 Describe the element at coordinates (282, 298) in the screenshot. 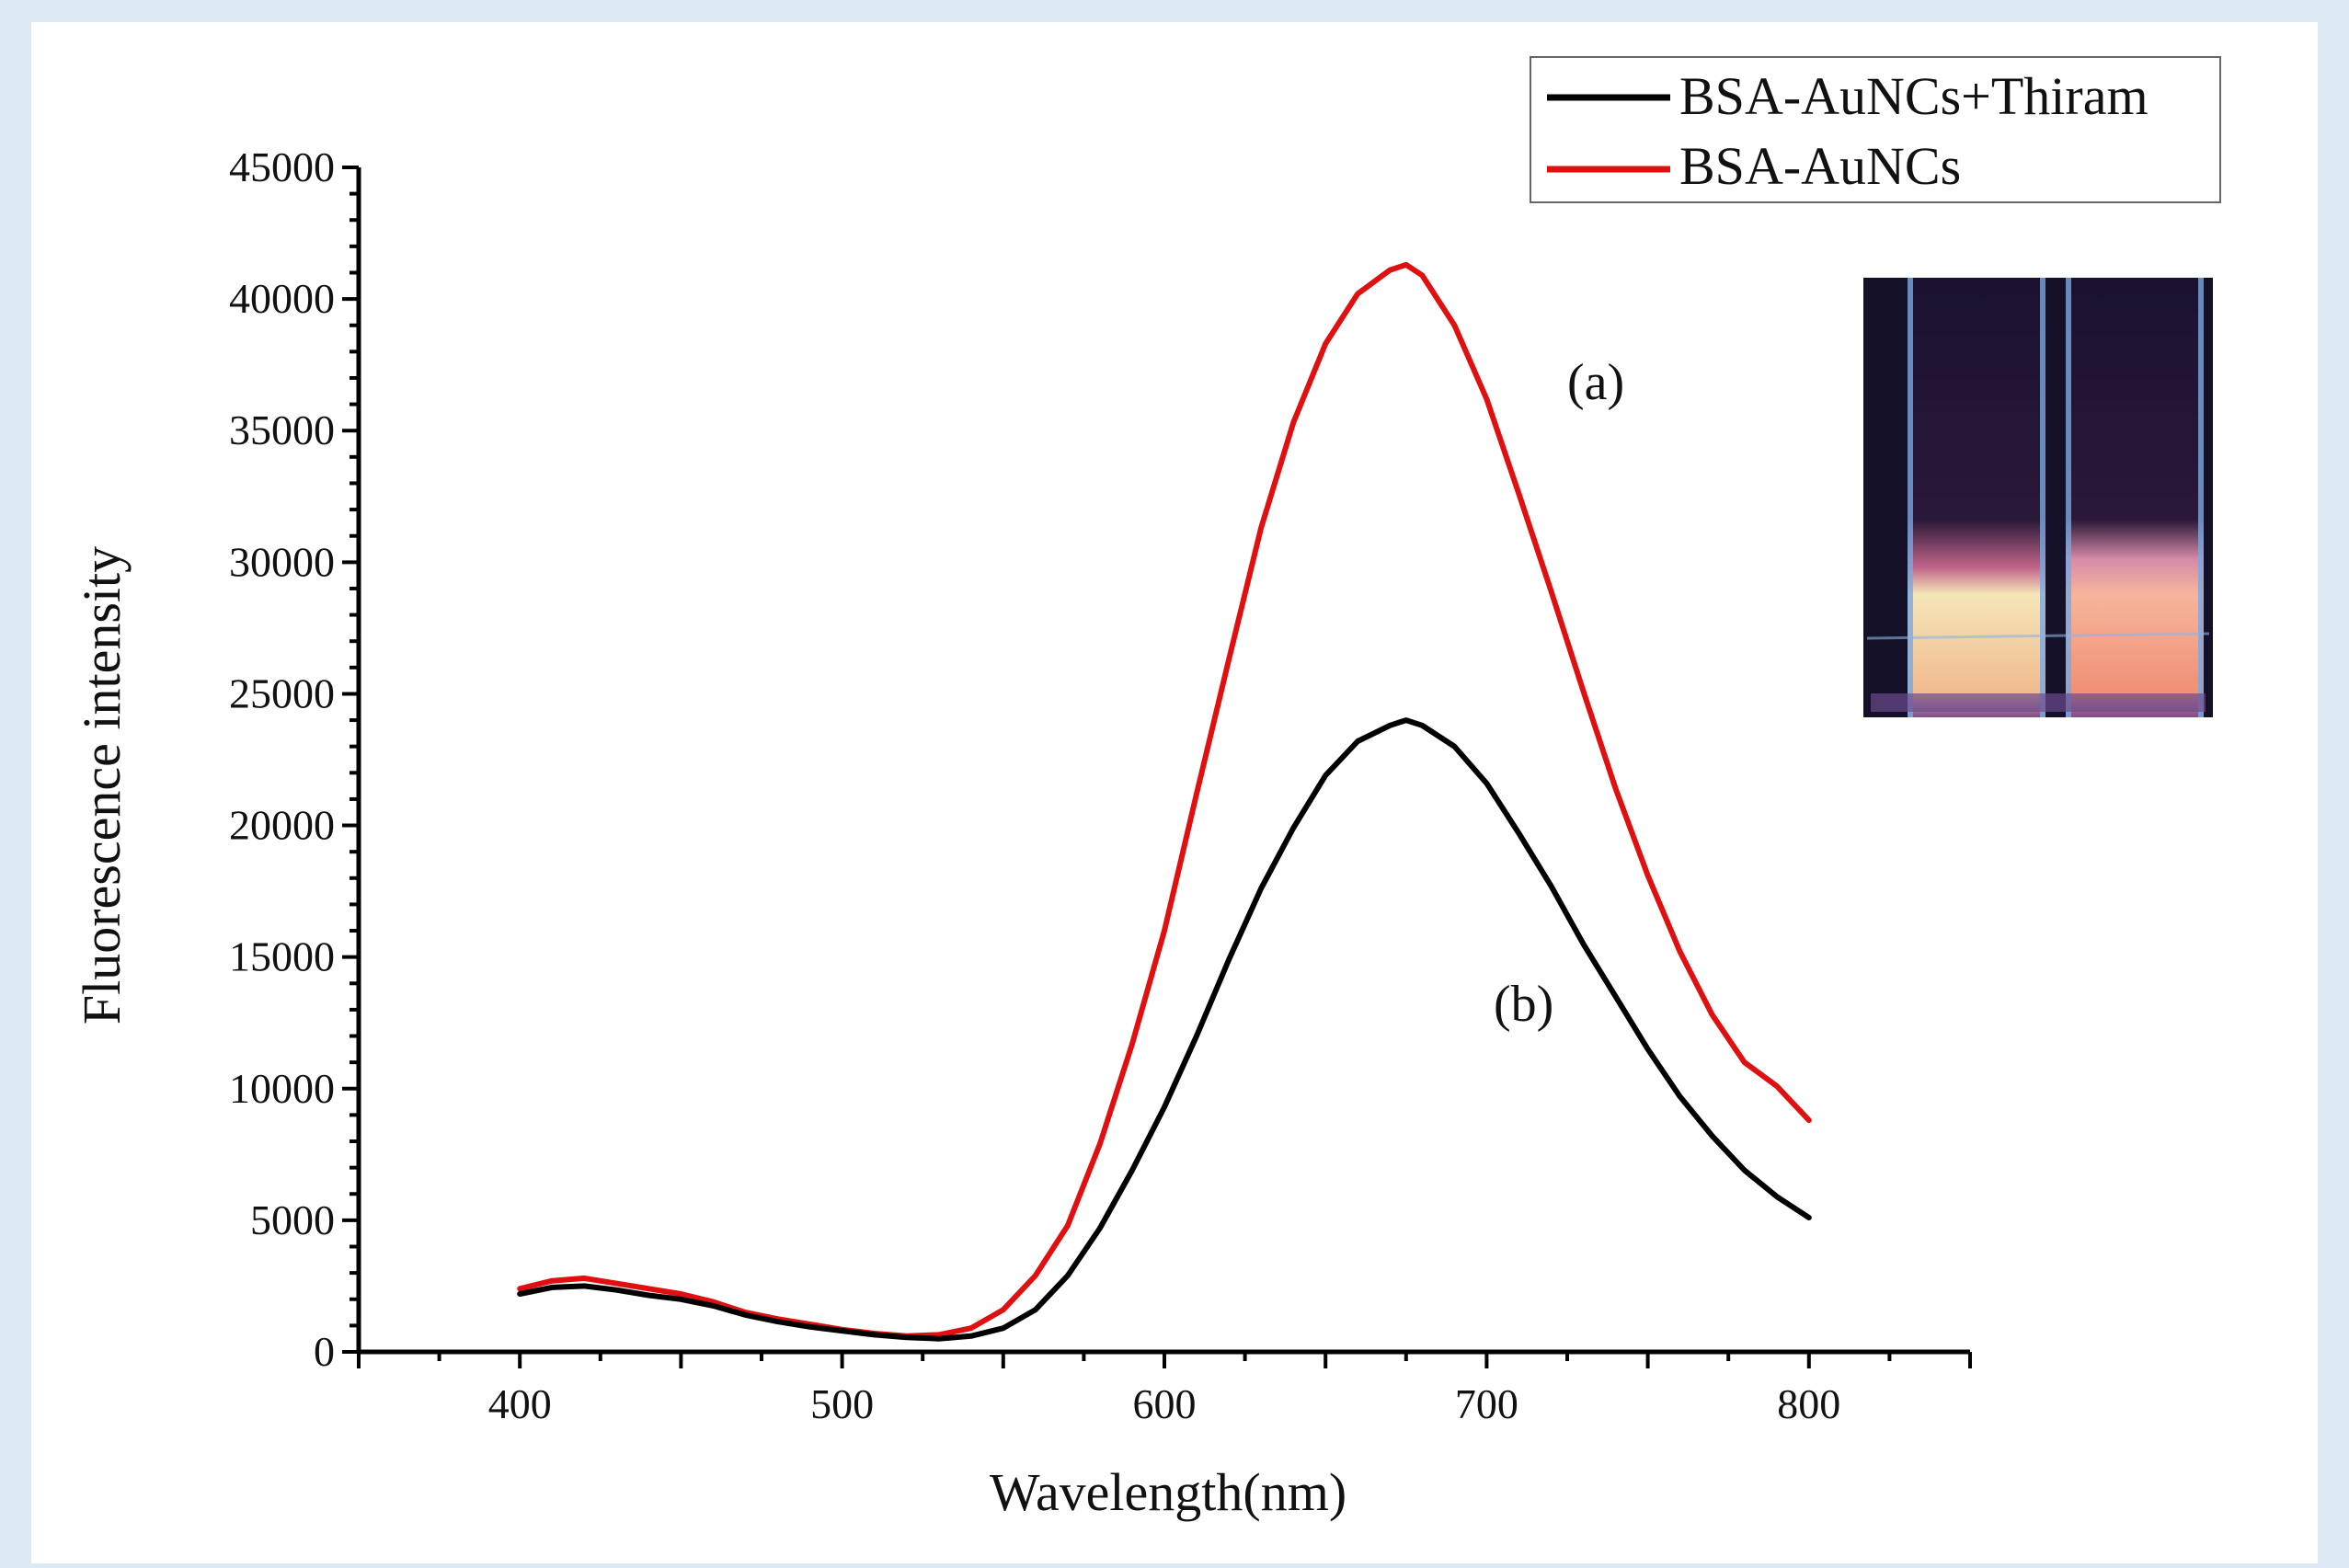

I see `y-tick-label: 40000` at that location.